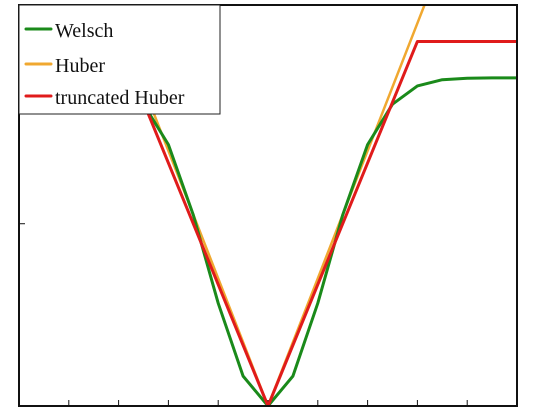  I want to click on legend-label-truncated-huber: truncated Huber, so click(120, 98).